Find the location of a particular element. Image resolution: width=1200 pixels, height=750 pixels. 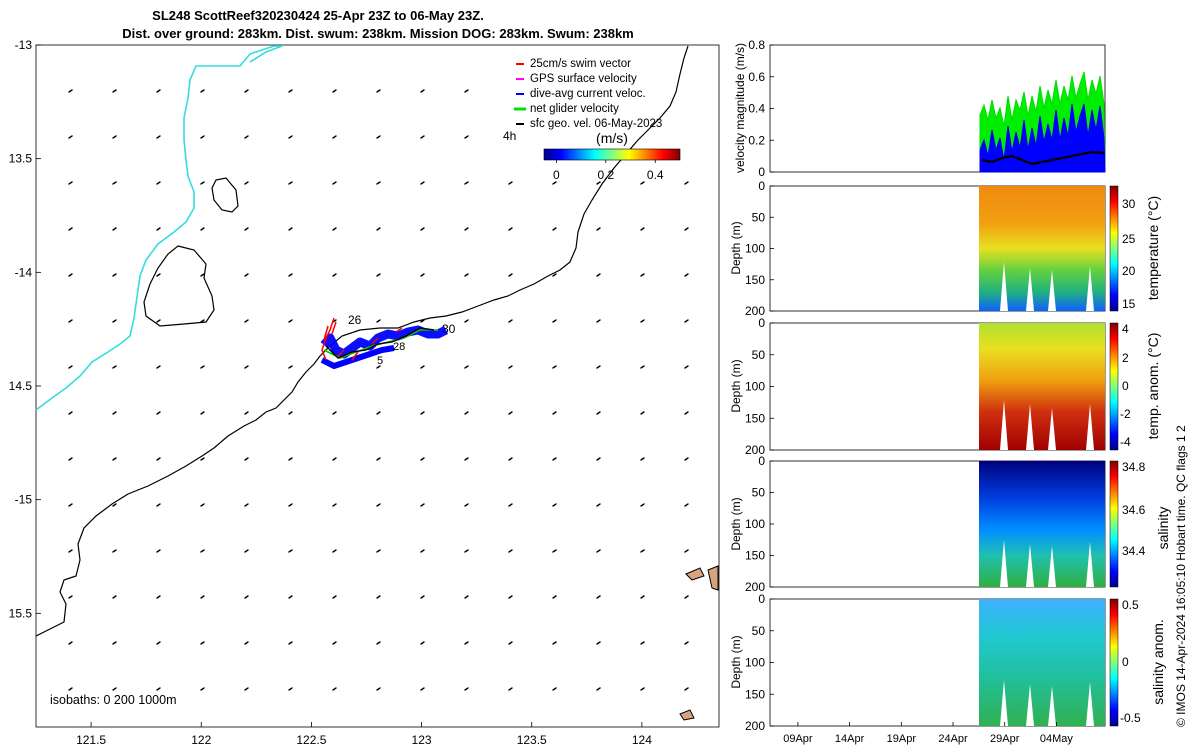

velocity-panel: 0 0.2 0.4 0.6 0.8 velocity magnitude (m/s) is located at coordinates (919, 108).